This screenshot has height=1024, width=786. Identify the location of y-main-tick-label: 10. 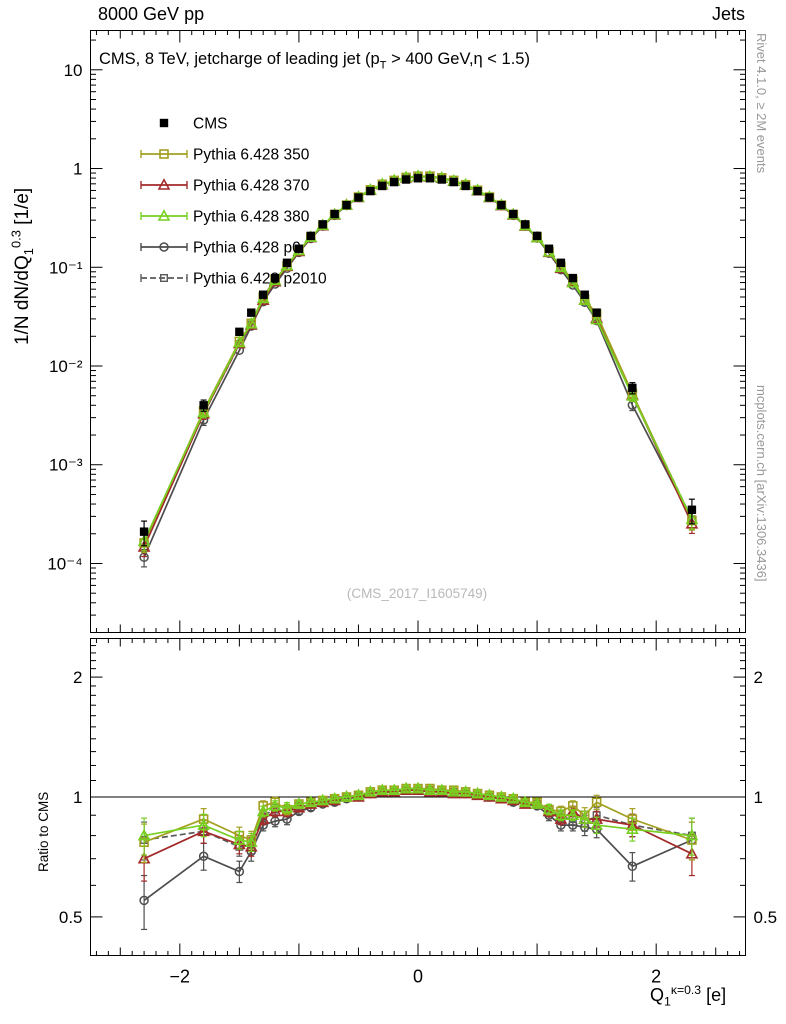
(73, 70).